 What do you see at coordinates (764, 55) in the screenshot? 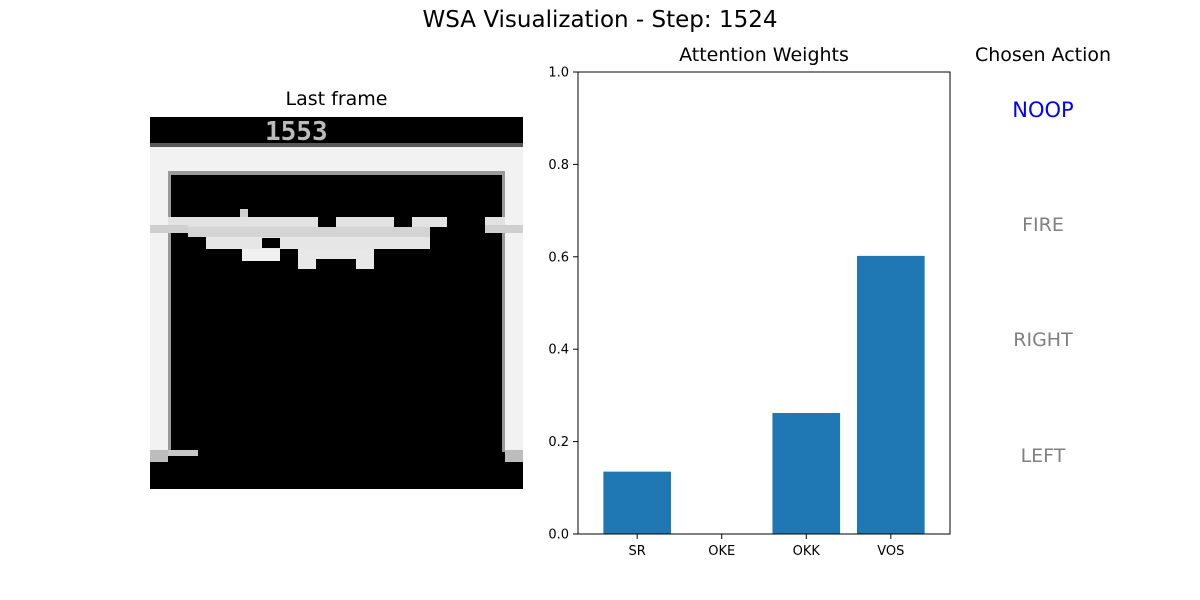
I see `chart-title: Attention Weights` at bounding box center [764, 55].